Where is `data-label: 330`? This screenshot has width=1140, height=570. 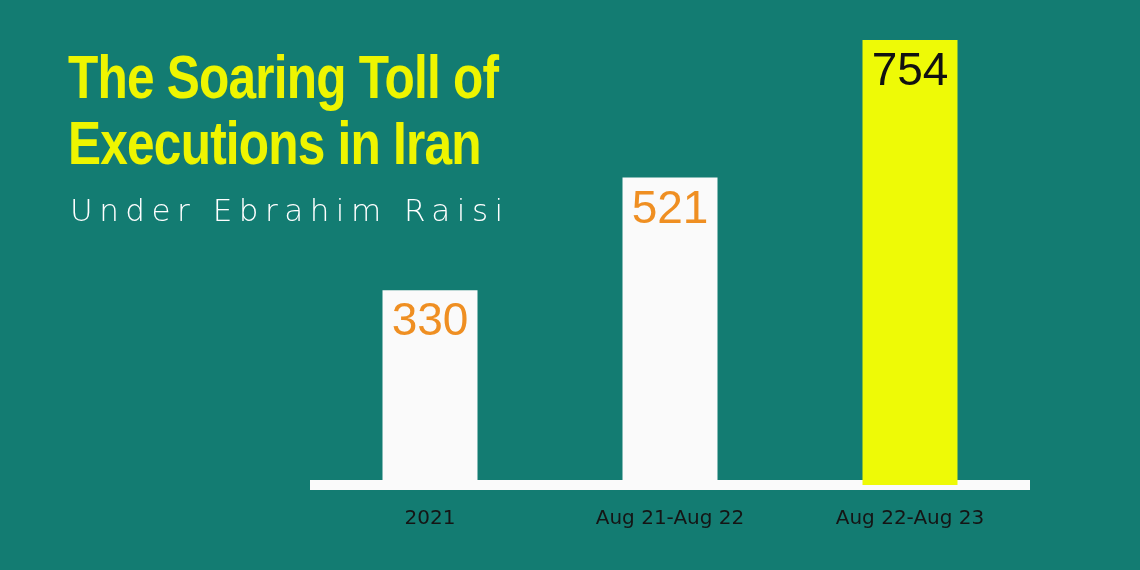
data-label: 330 is located at coordinates (430, 319).